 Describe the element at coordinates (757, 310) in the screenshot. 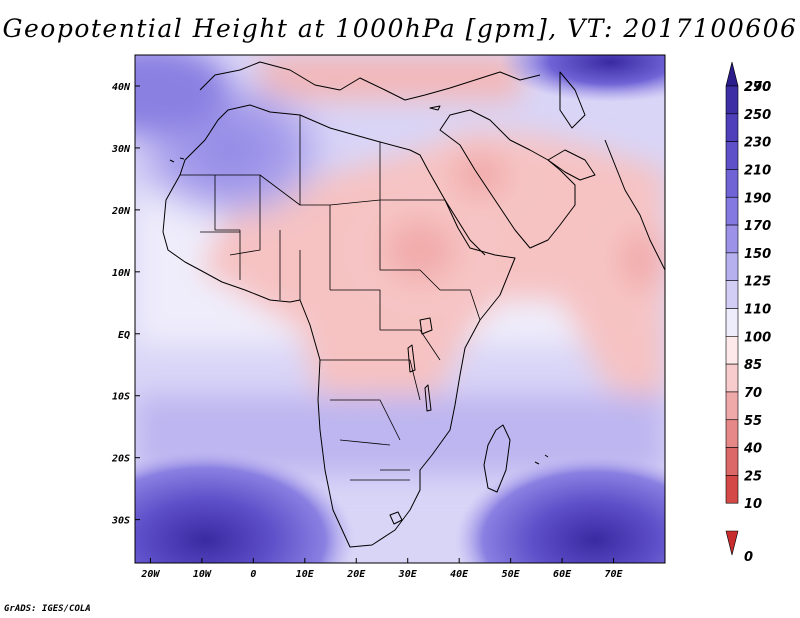

I see `colorbar-level-label: 110` at that location.